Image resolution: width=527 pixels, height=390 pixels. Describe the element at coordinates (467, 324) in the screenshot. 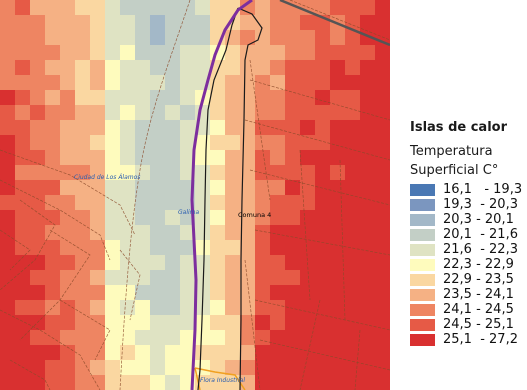

I see `legend-item: 24,5 - 25,1` at that location.